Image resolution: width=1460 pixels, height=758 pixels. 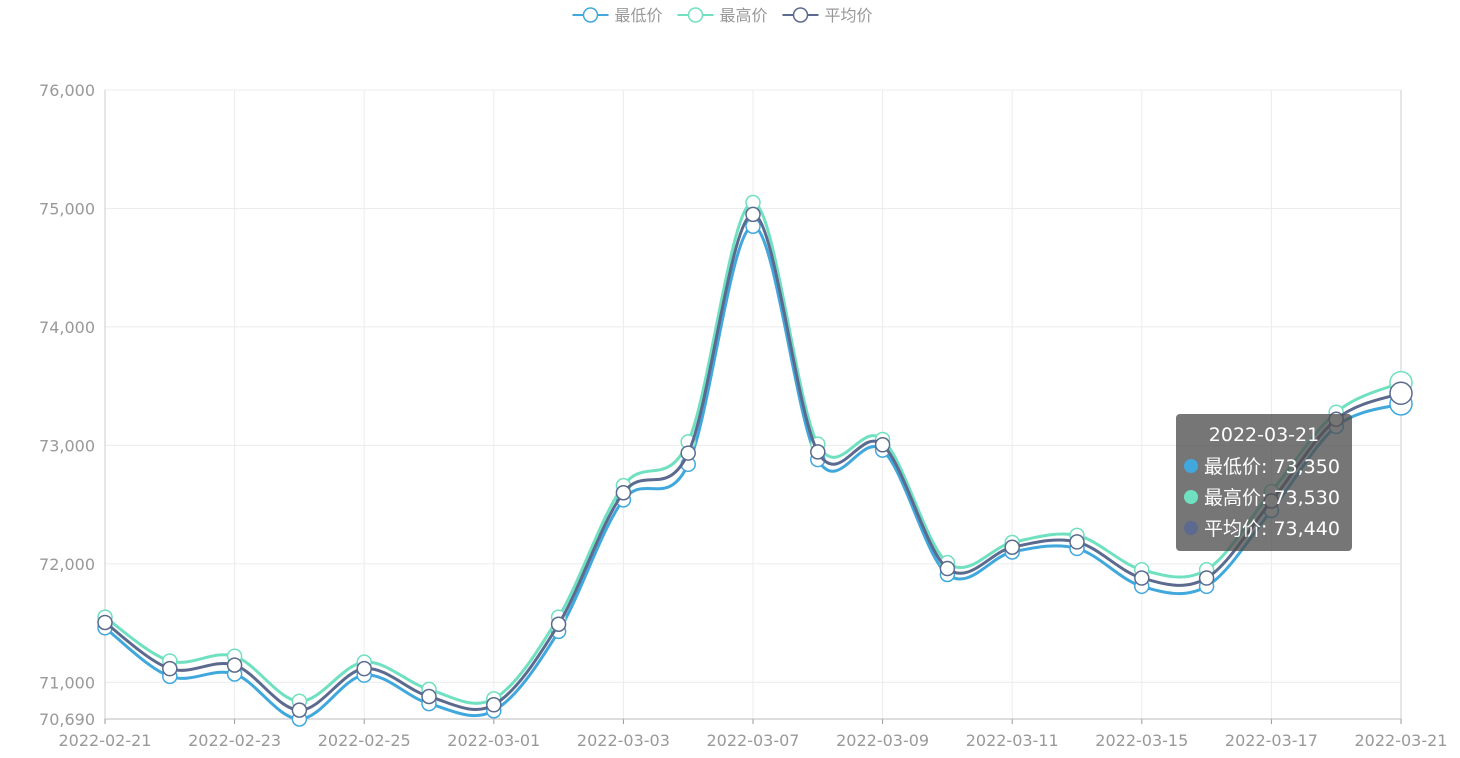 I want to click on legend: 最低价 最高价 平均价, so click(x=722, y=15).